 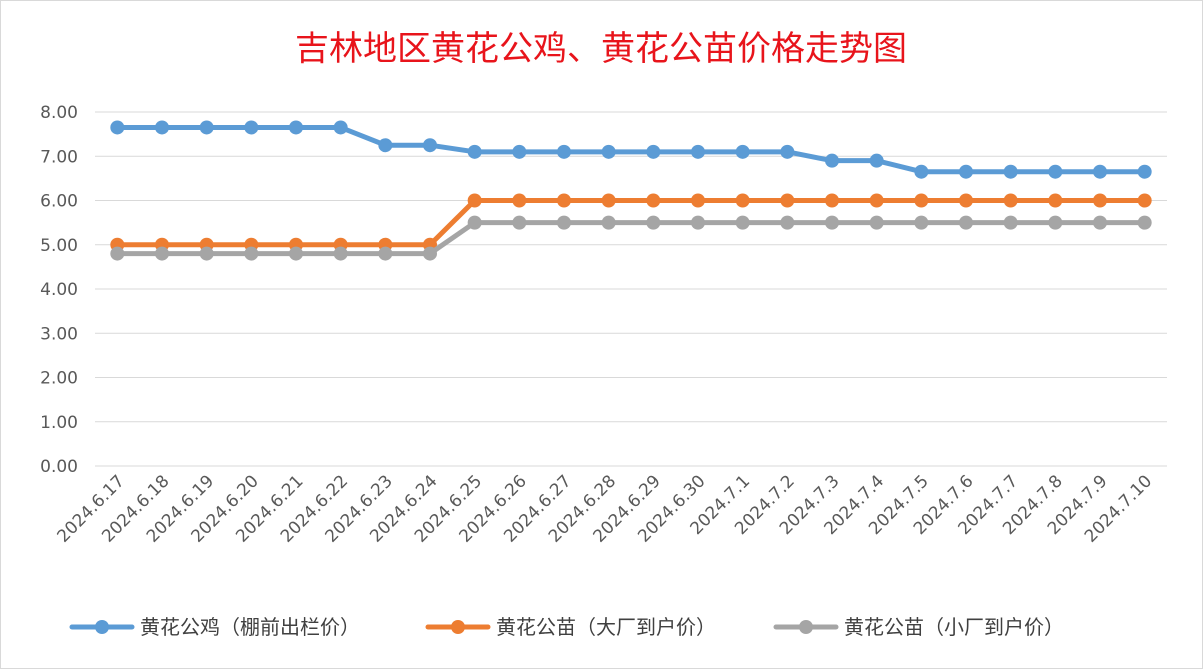 I want to click on y-axis-ticks: 0.00 1.00 2.00 3.00 4.00 5.00 6.00 7.00 8.00, so click(x=59, y=290).